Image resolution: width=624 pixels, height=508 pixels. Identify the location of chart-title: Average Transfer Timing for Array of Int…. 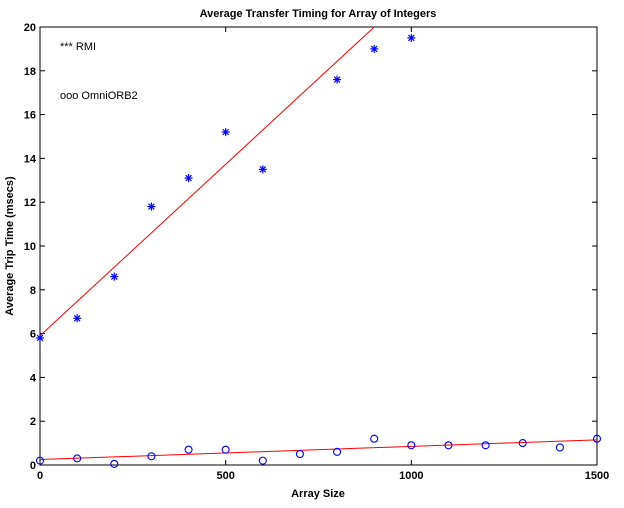
(318, 14).